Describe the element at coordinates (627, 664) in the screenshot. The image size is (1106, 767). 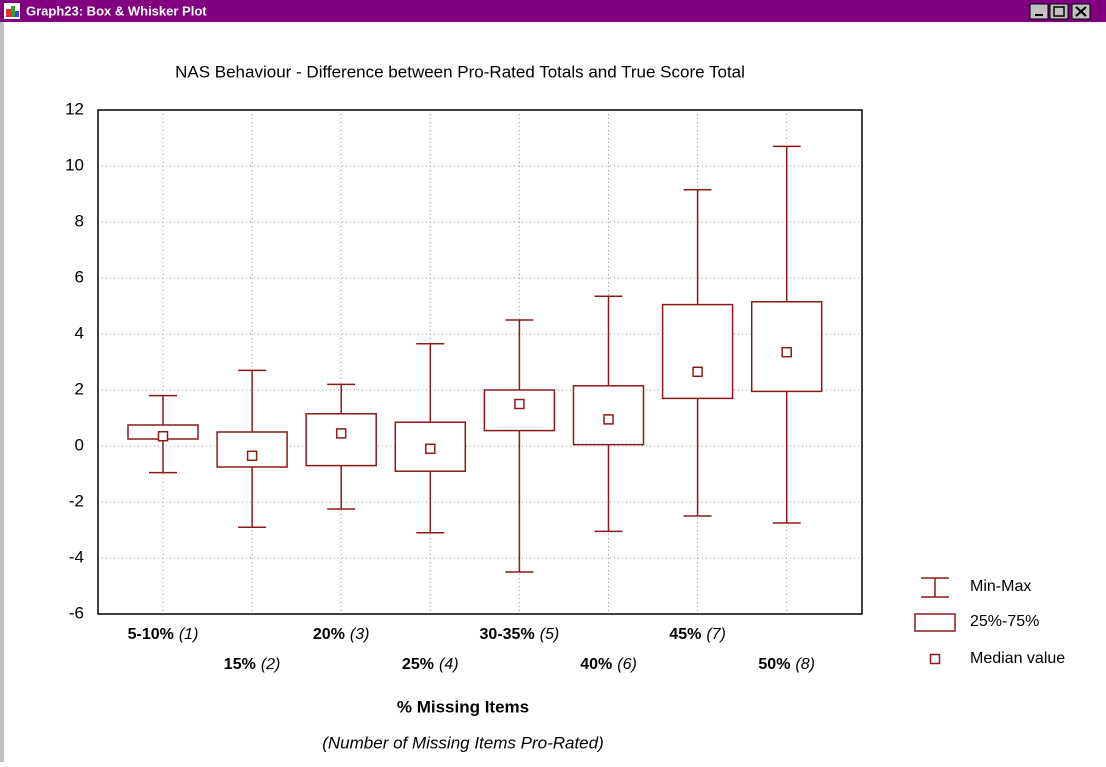
I see `category-note: (6)` at that location.